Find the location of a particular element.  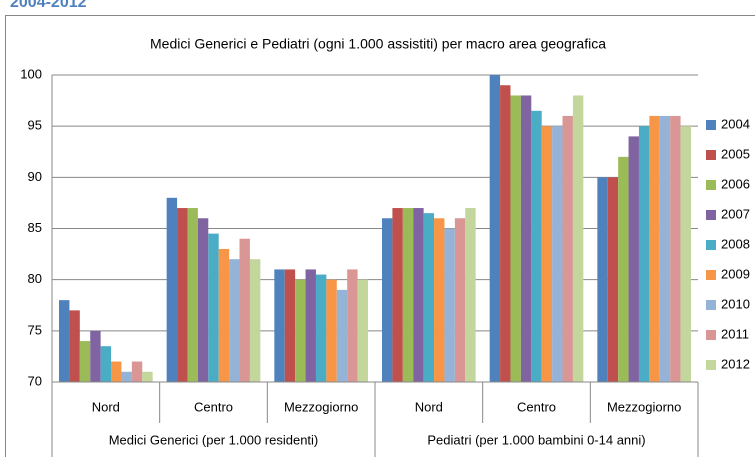

y-tick-label: 95 is located at coordinates (35, 125).